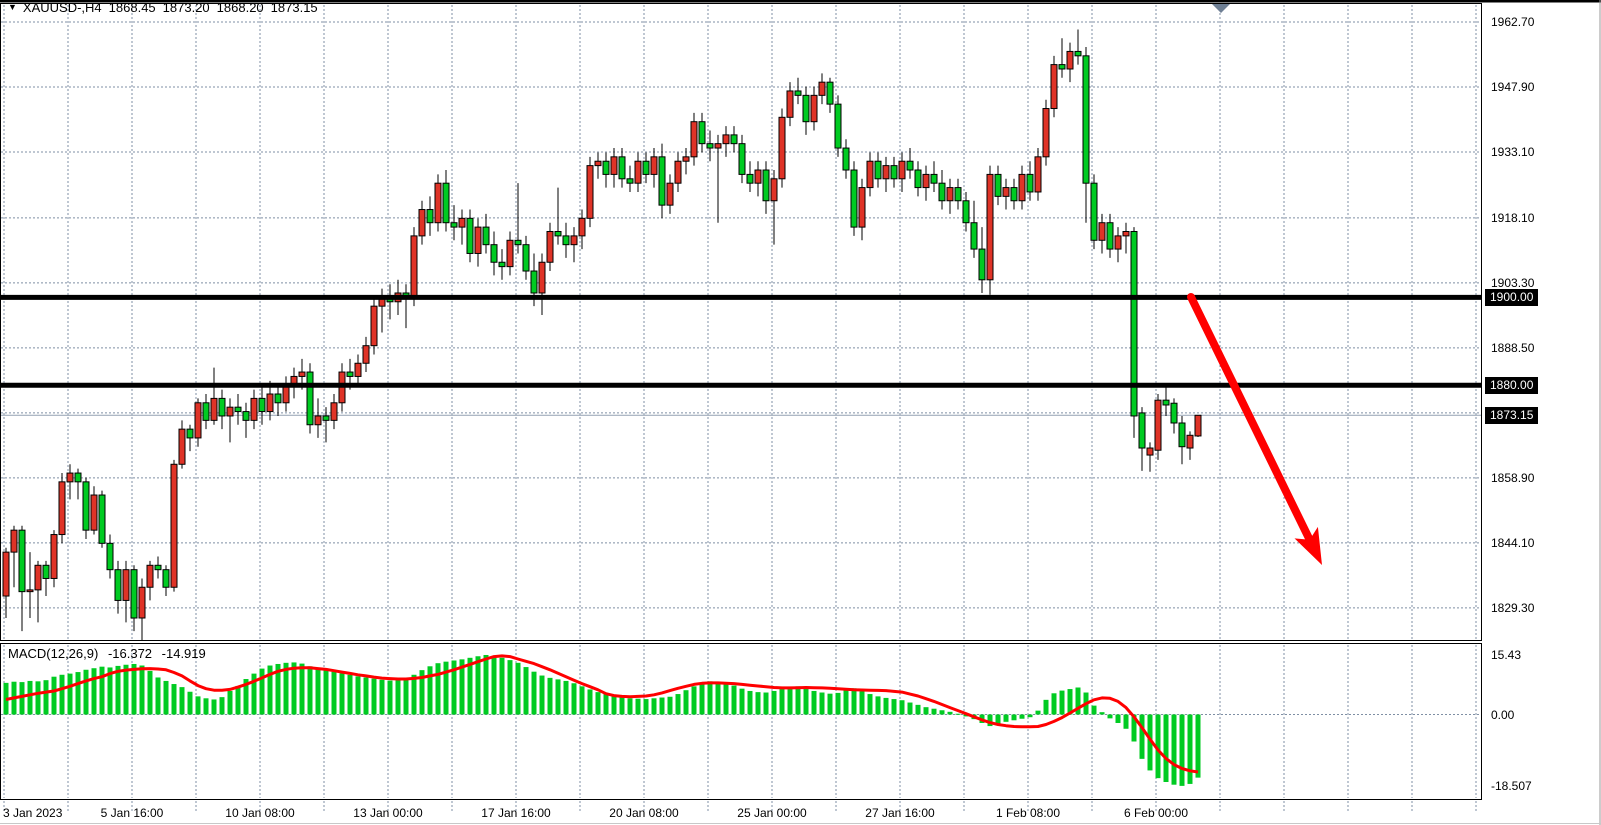 This screenshot has height=825, width=1601. Describe the element at coordinates (1250, 418) in the screenshot. I see `trend-arrow-shaft` at that location.